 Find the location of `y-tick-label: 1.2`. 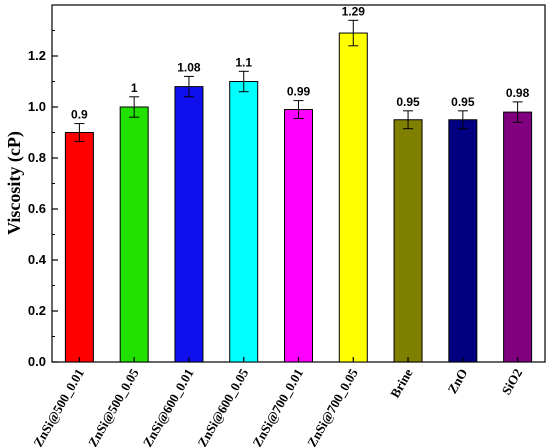

y-tick-label: 1.2 is located at coordinates (37, 55).